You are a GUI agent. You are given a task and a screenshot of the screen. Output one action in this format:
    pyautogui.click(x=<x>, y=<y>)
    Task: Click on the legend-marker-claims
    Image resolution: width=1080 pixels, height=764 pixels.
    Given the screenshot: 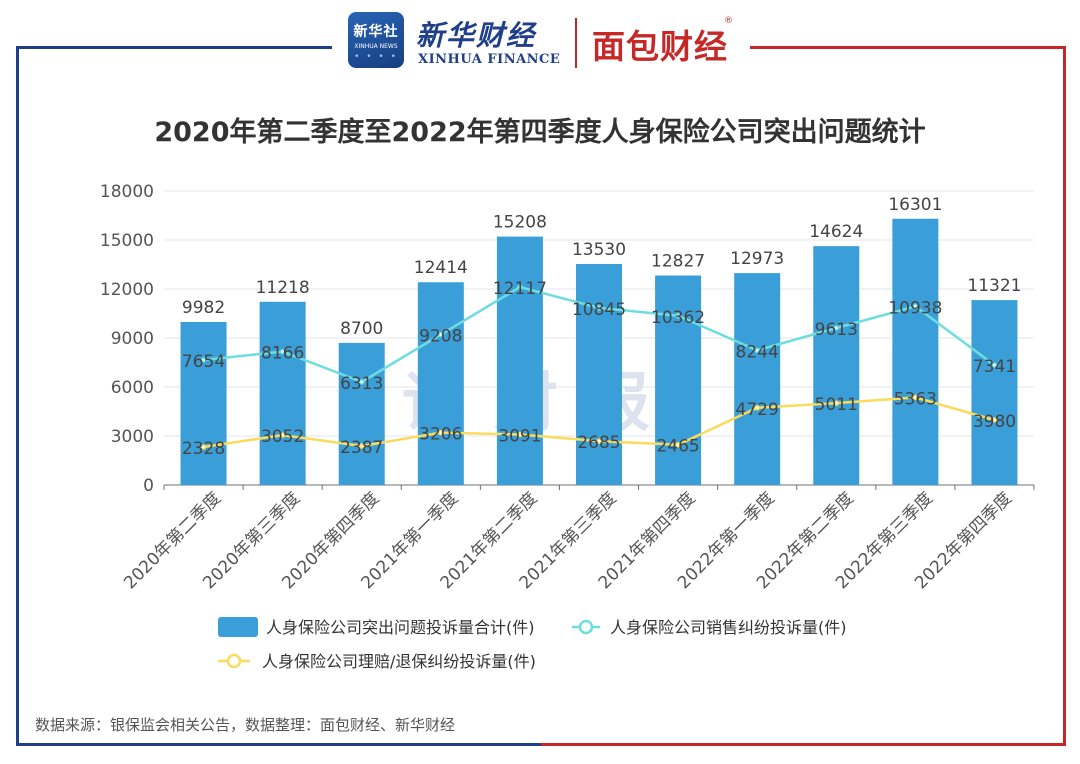 What is the action you would take?
    pyautogui.click(x=234, y=661)
    